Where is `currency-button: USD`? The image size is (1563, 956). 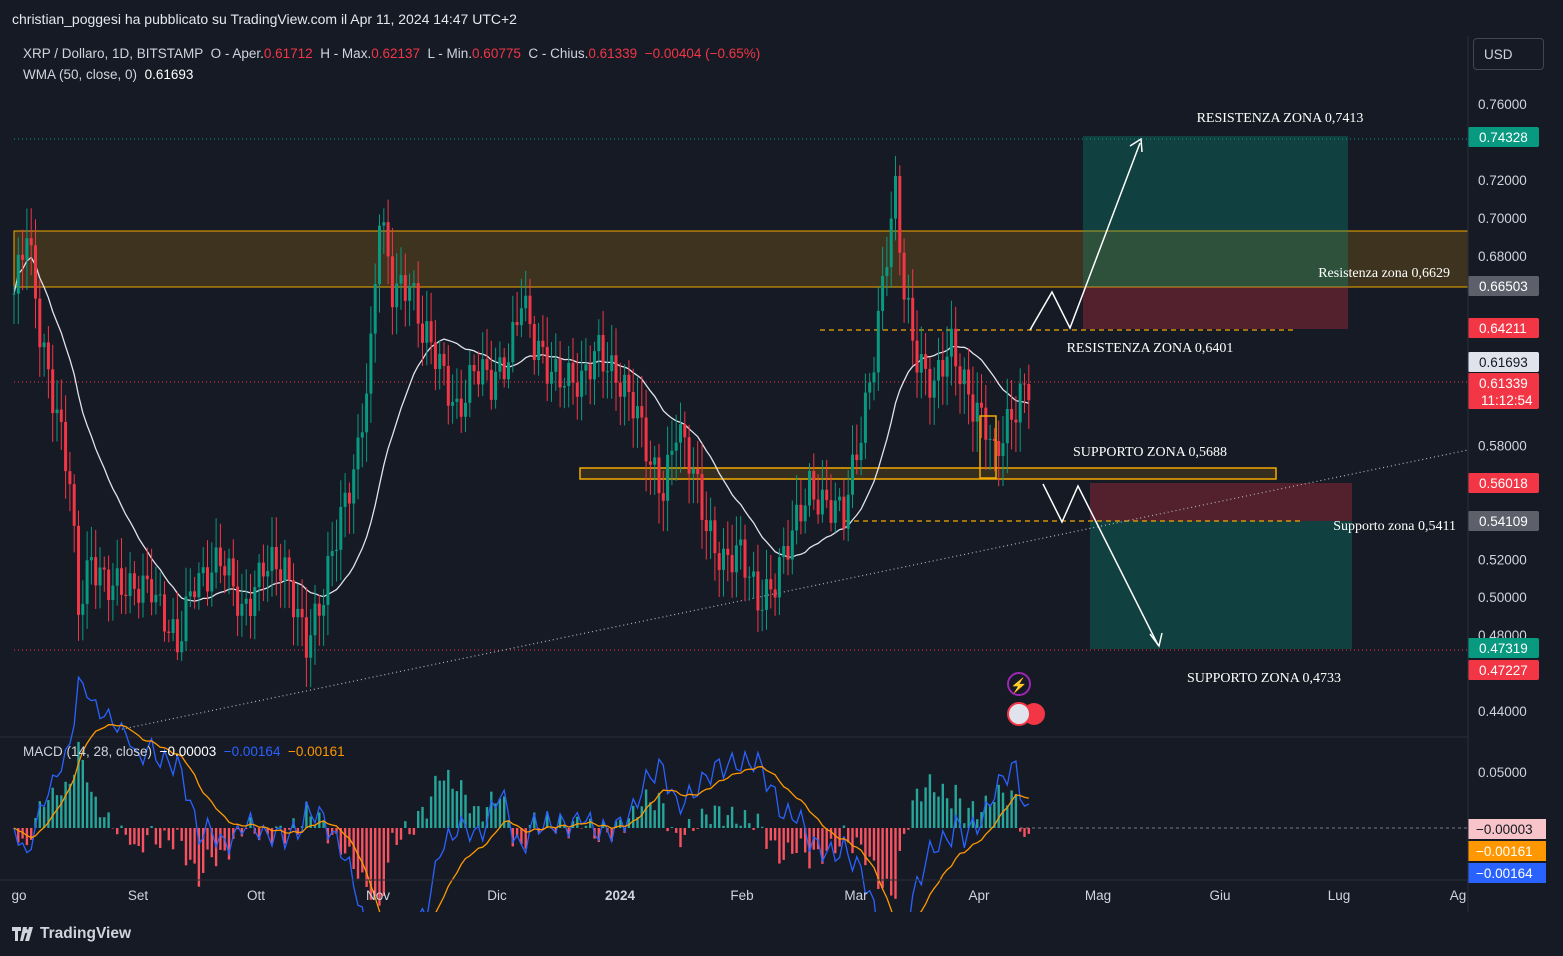 currency-button: USD is located at coordinates (1508, 54).